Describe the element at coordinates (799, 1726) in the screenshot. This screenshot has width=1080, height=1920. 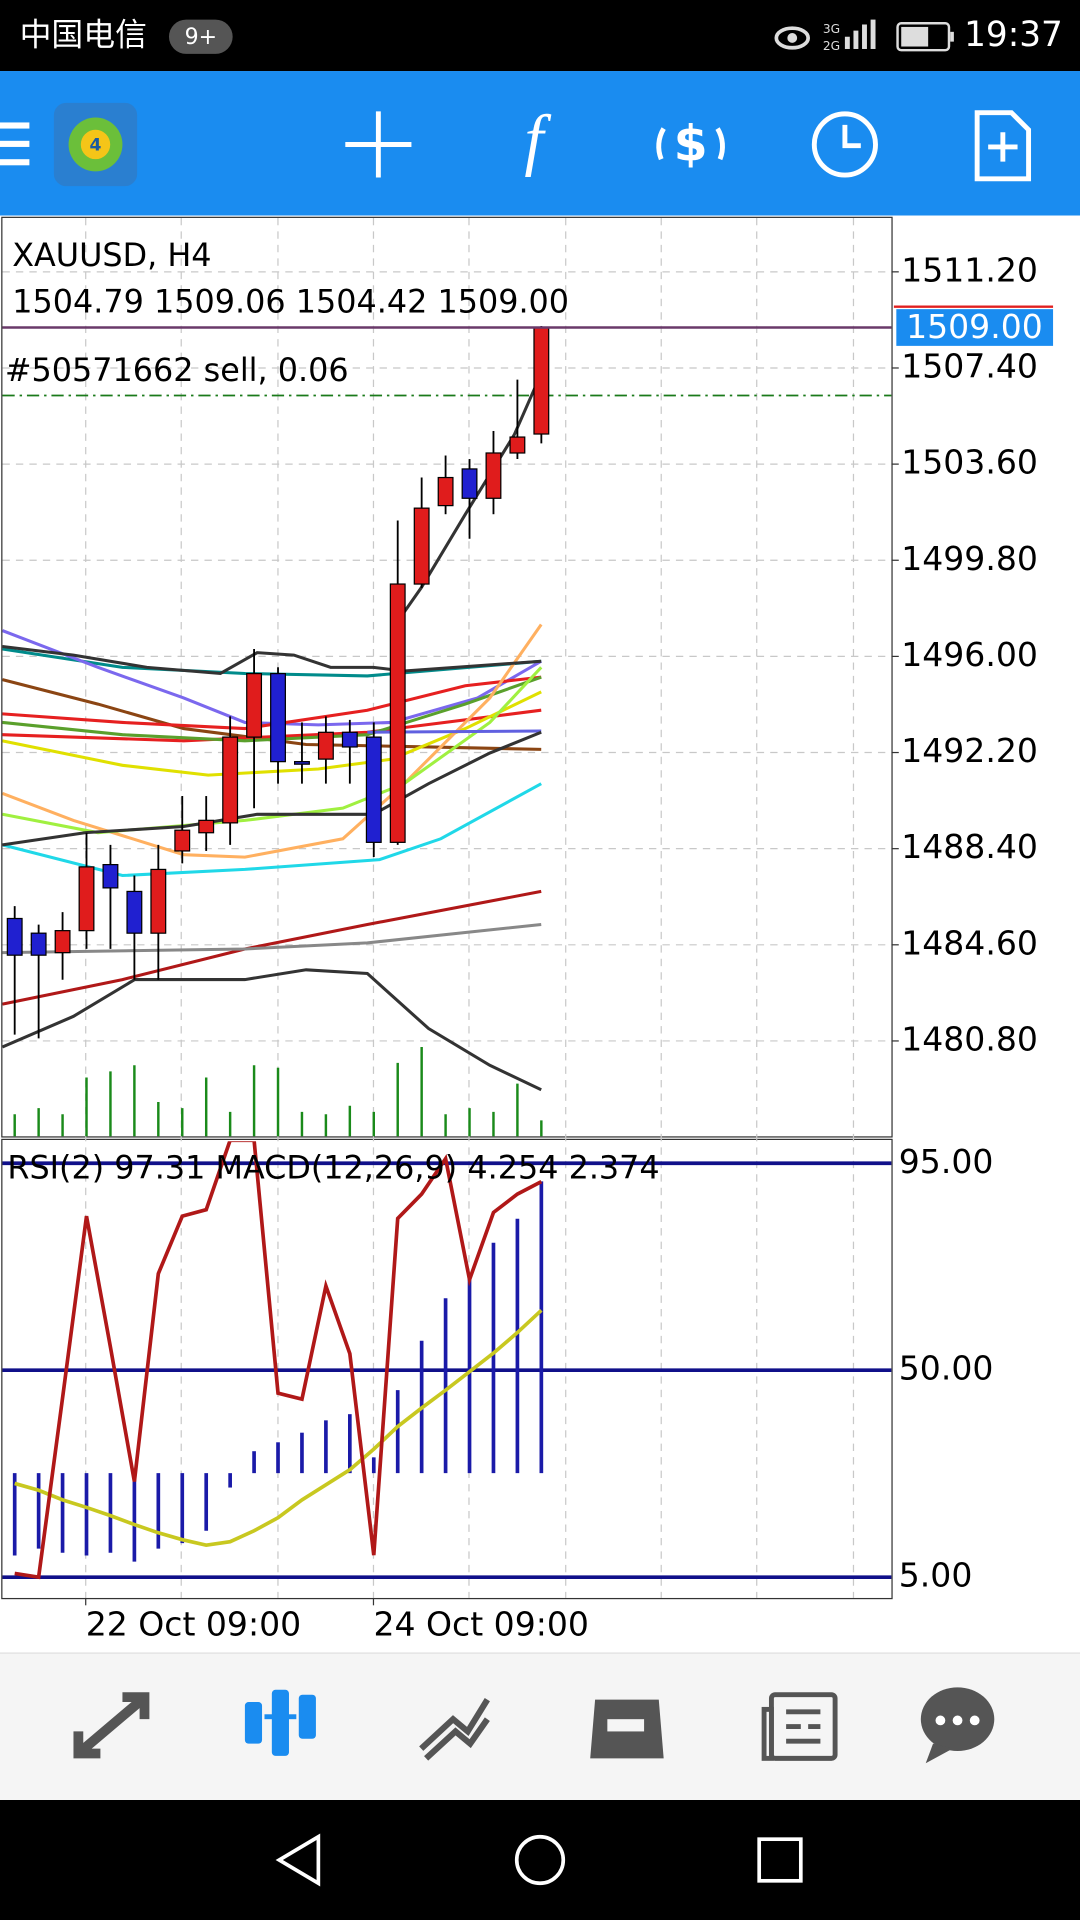
I see `news-tab` at that location.